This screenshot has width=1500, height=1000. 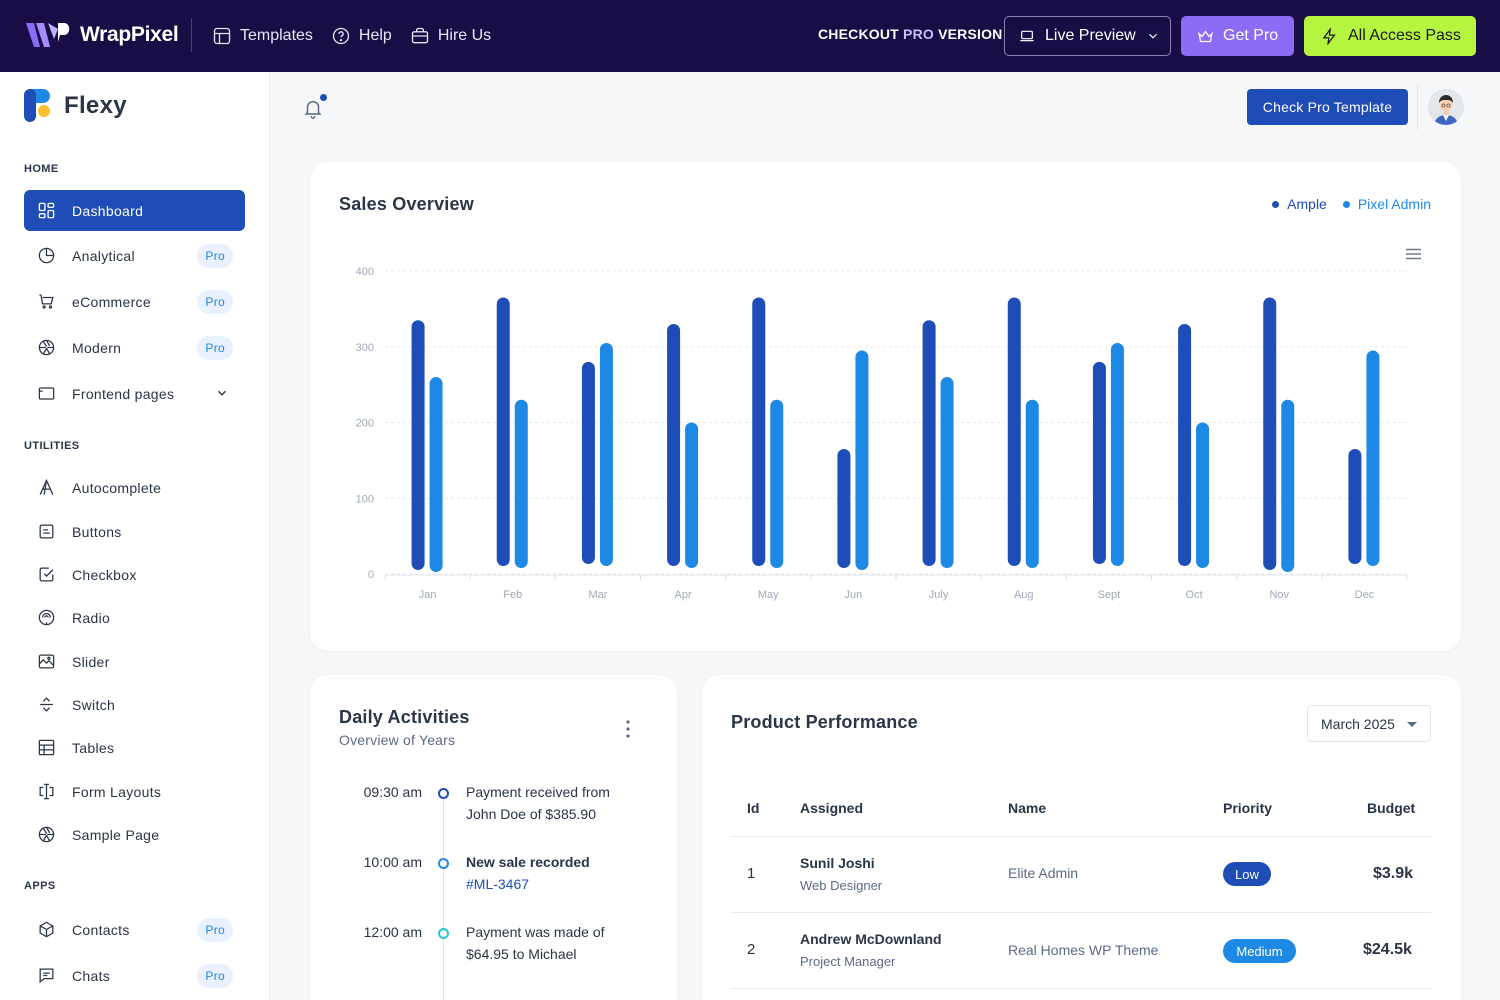 What do you see at coordinates (832, 808) in the screenshot?
I see `column-header-assigned: Assigned` at bounding box center [832, 808].